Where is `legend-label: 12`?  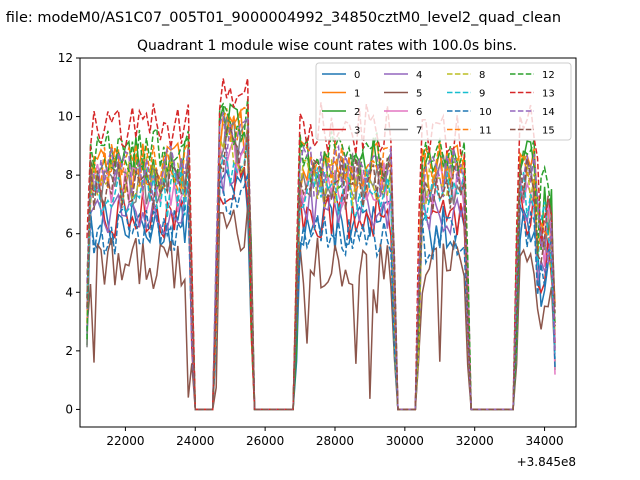
legend-label: 12 is located at coordinates (548, 75).